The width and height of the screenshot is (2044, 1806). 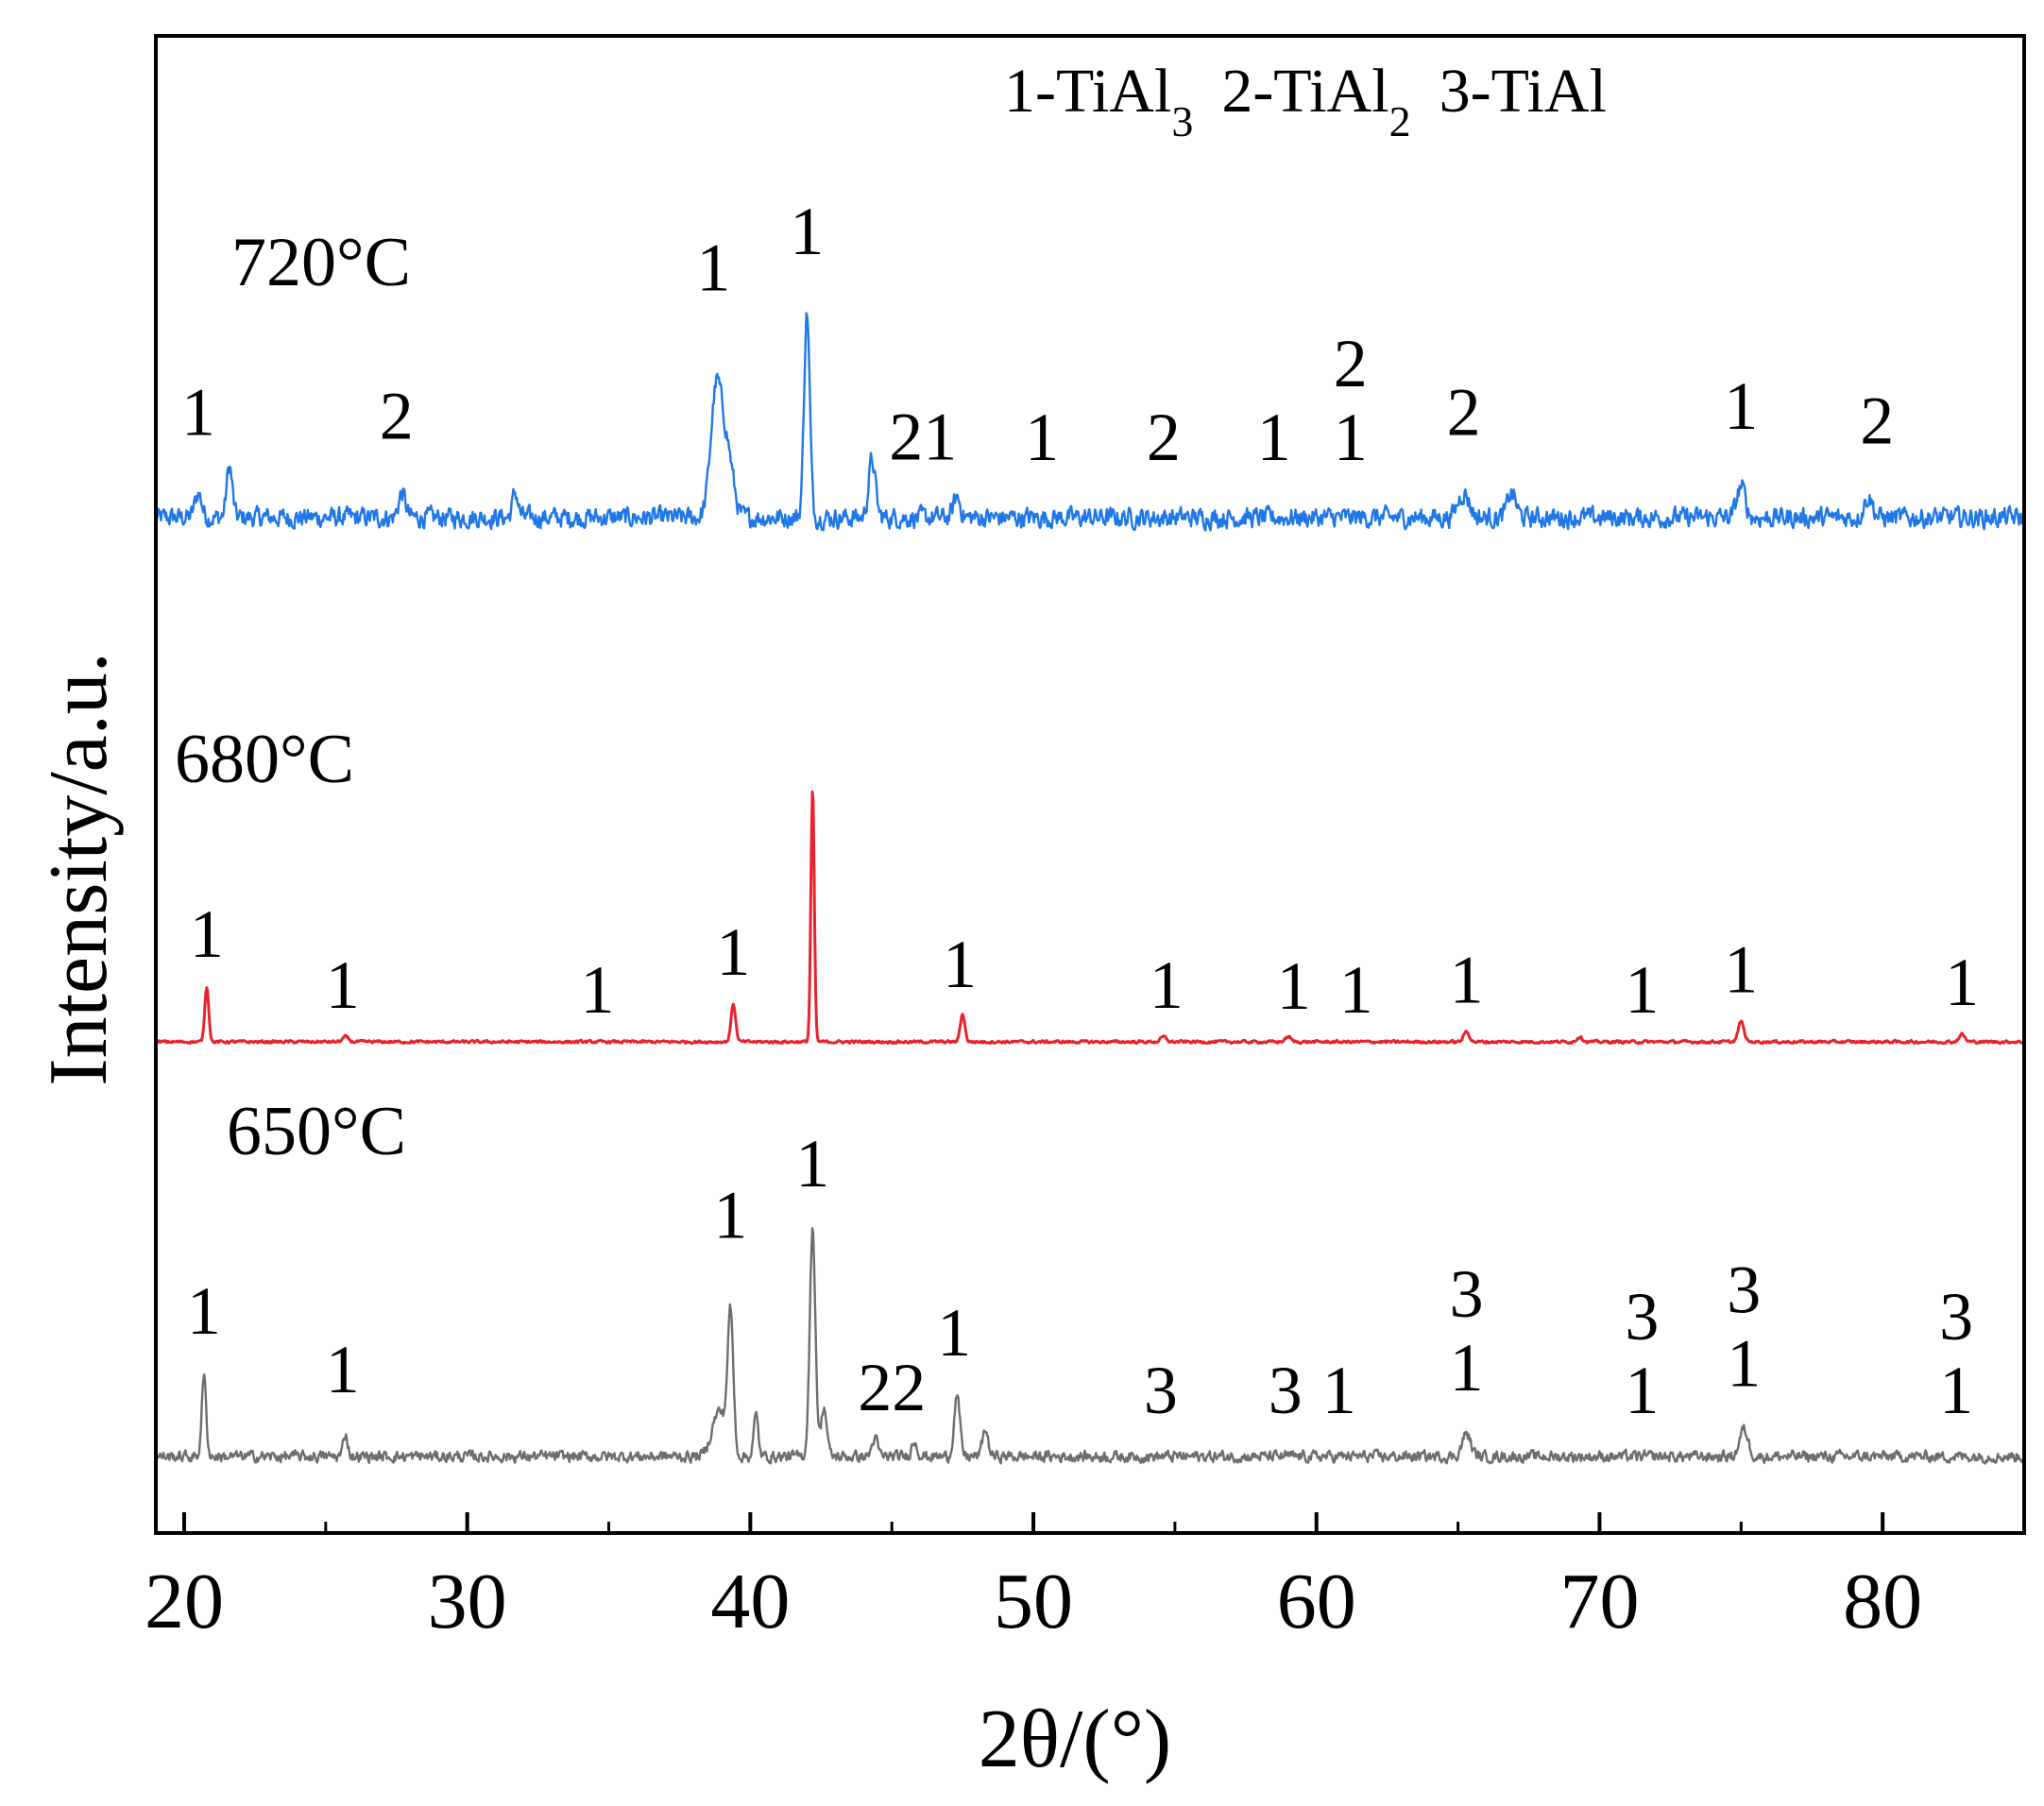 I want to click on legend: 1-TiAl3 2-TiAl2 3-TiAl, so click(x=1306, y=101).